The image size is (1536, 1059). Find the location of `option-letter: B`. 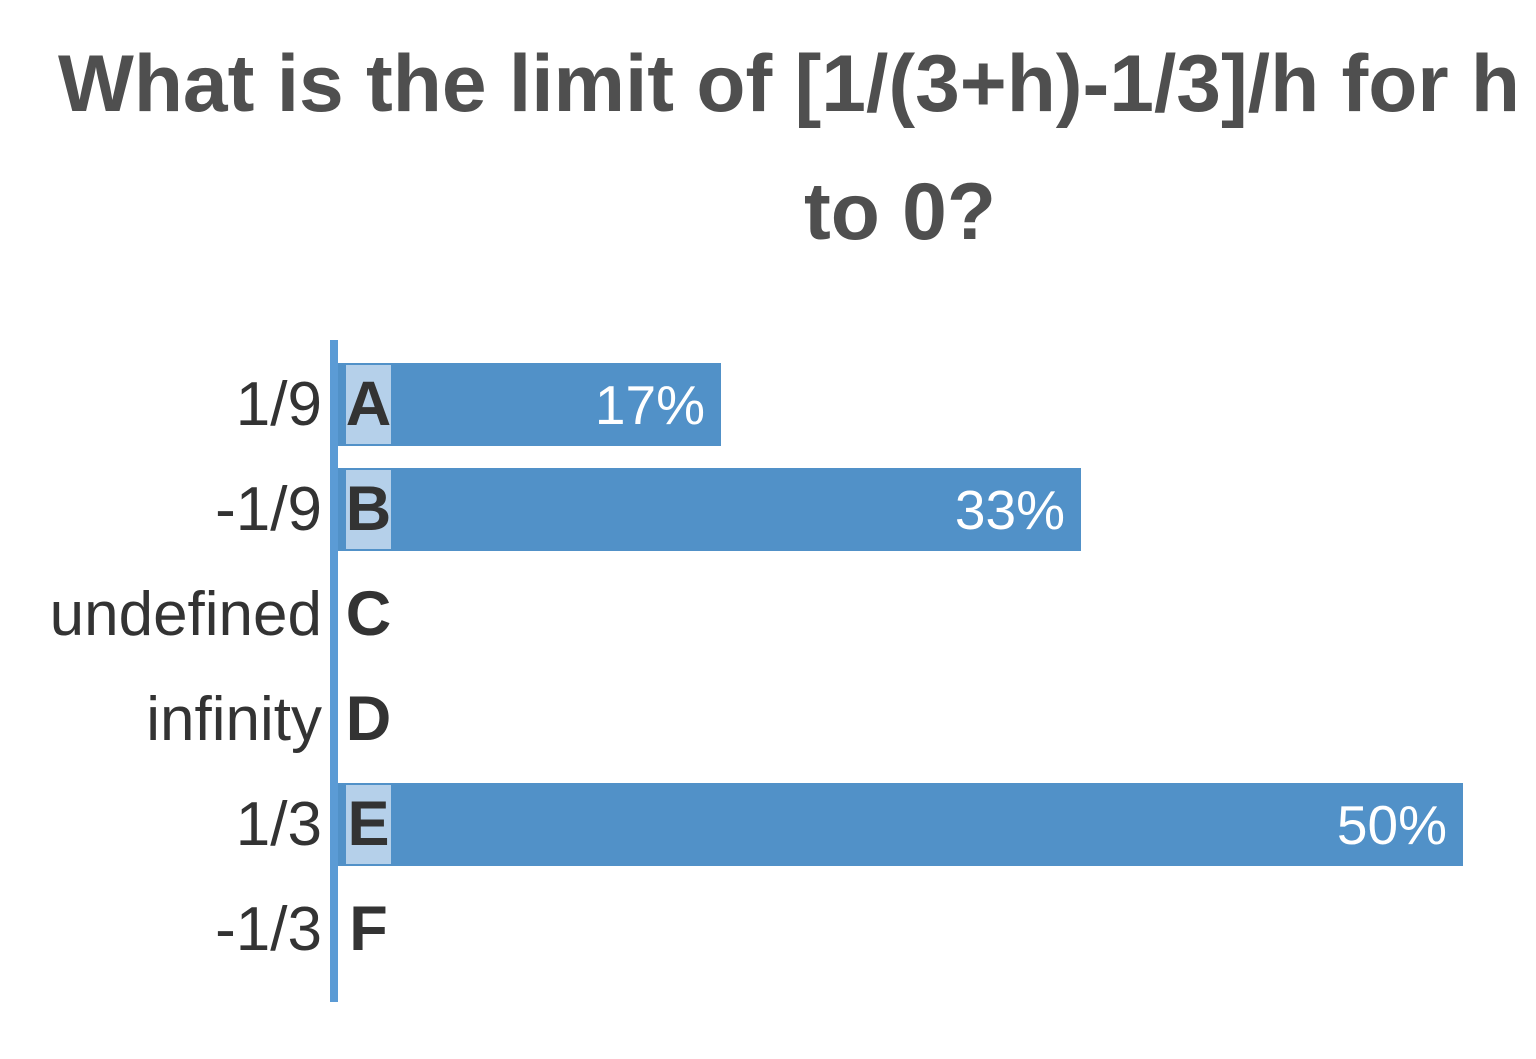

option-letter: B is located at coordinates (368, 509).